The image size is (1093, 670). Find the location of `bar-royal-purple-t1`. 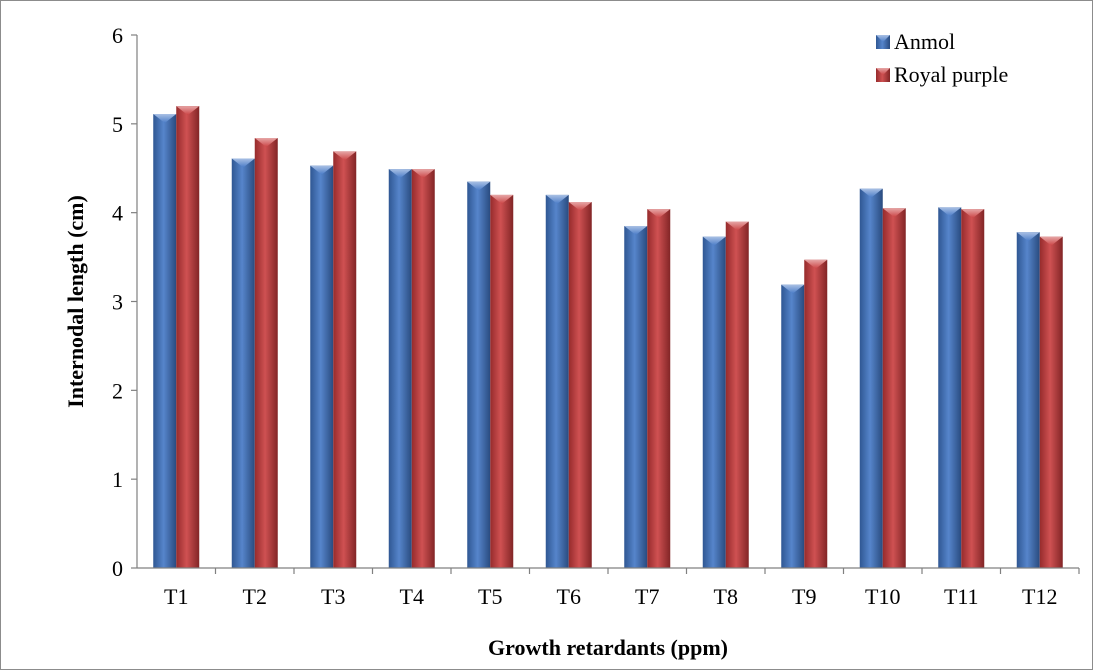

bar-royal-purple-t1 is located at coordinates (188, 337).